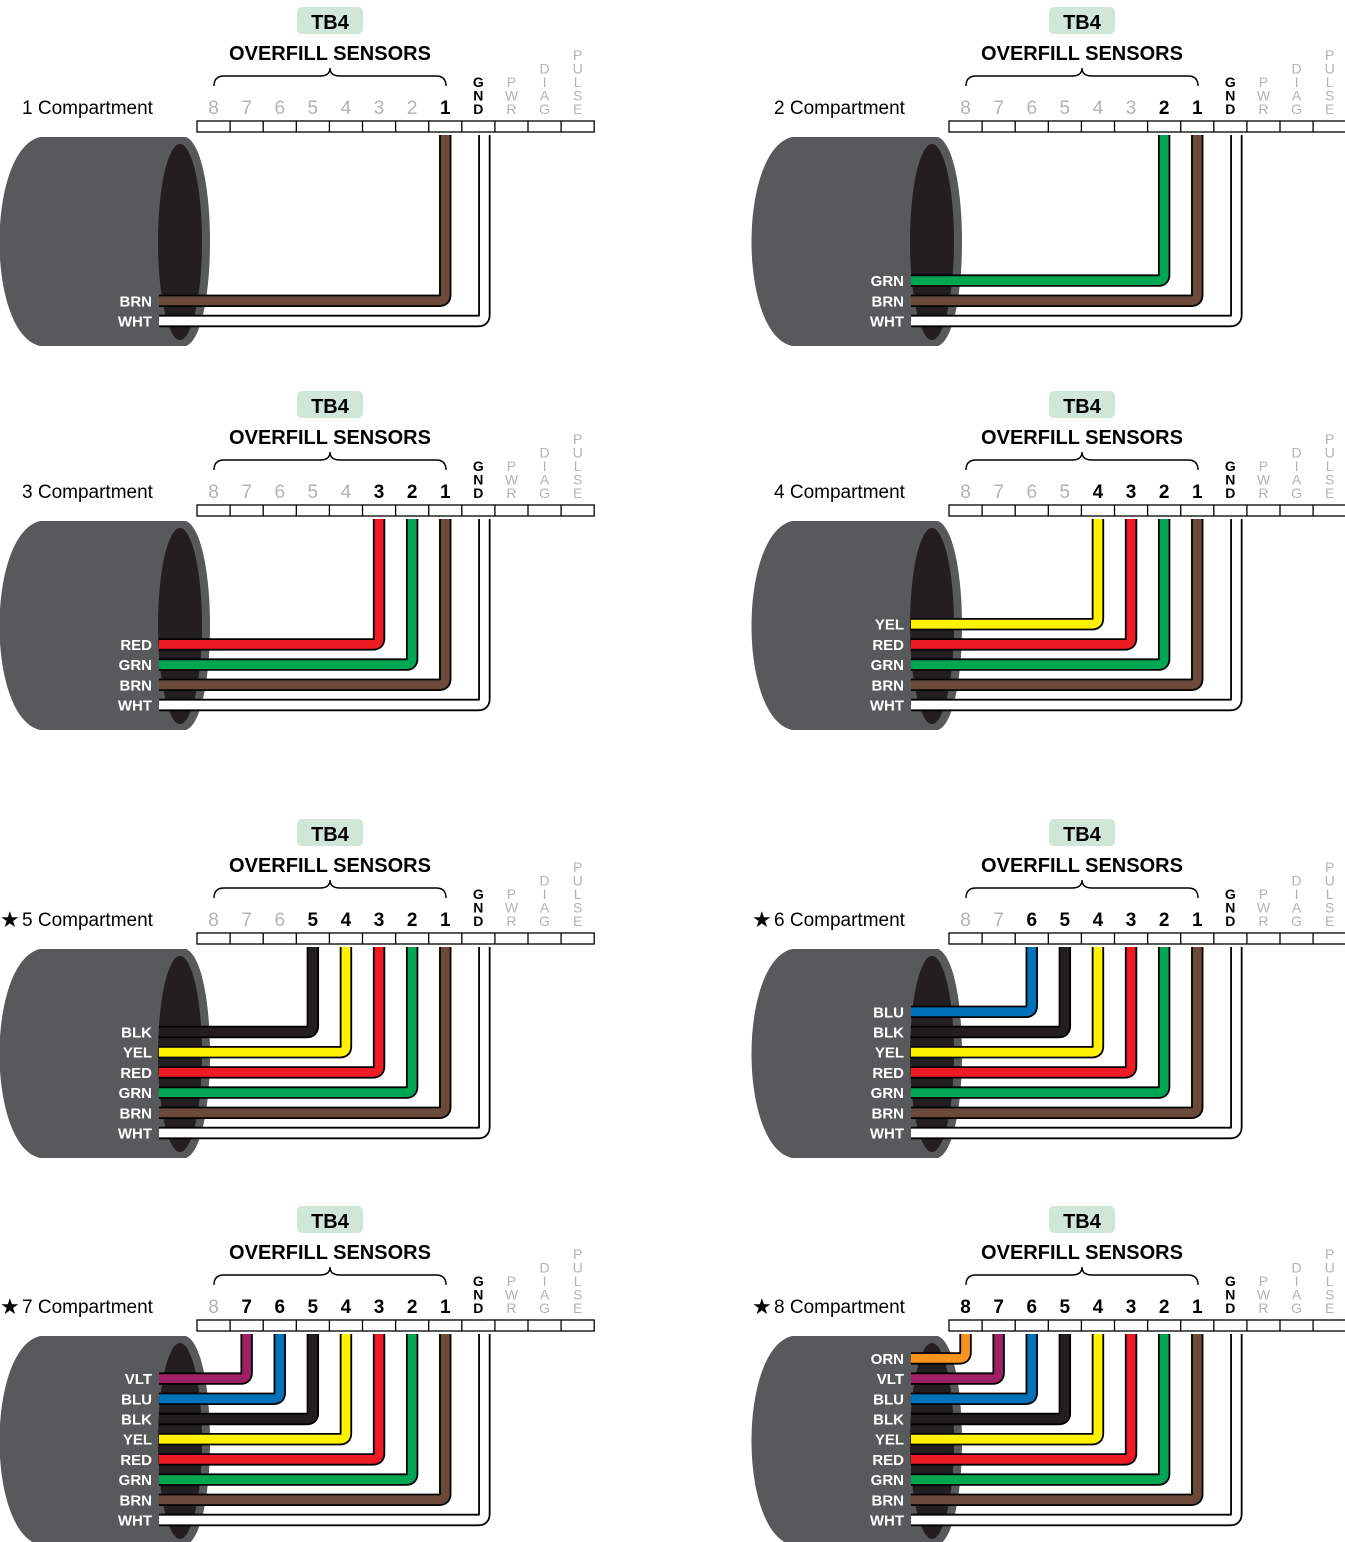 The height and width of the screenshot is (1542, 1345). What do you see at coordinates (840, 492) in the screenshot?
I see `compartment-title: 4 Compartment` at bounding box center [840, 492].